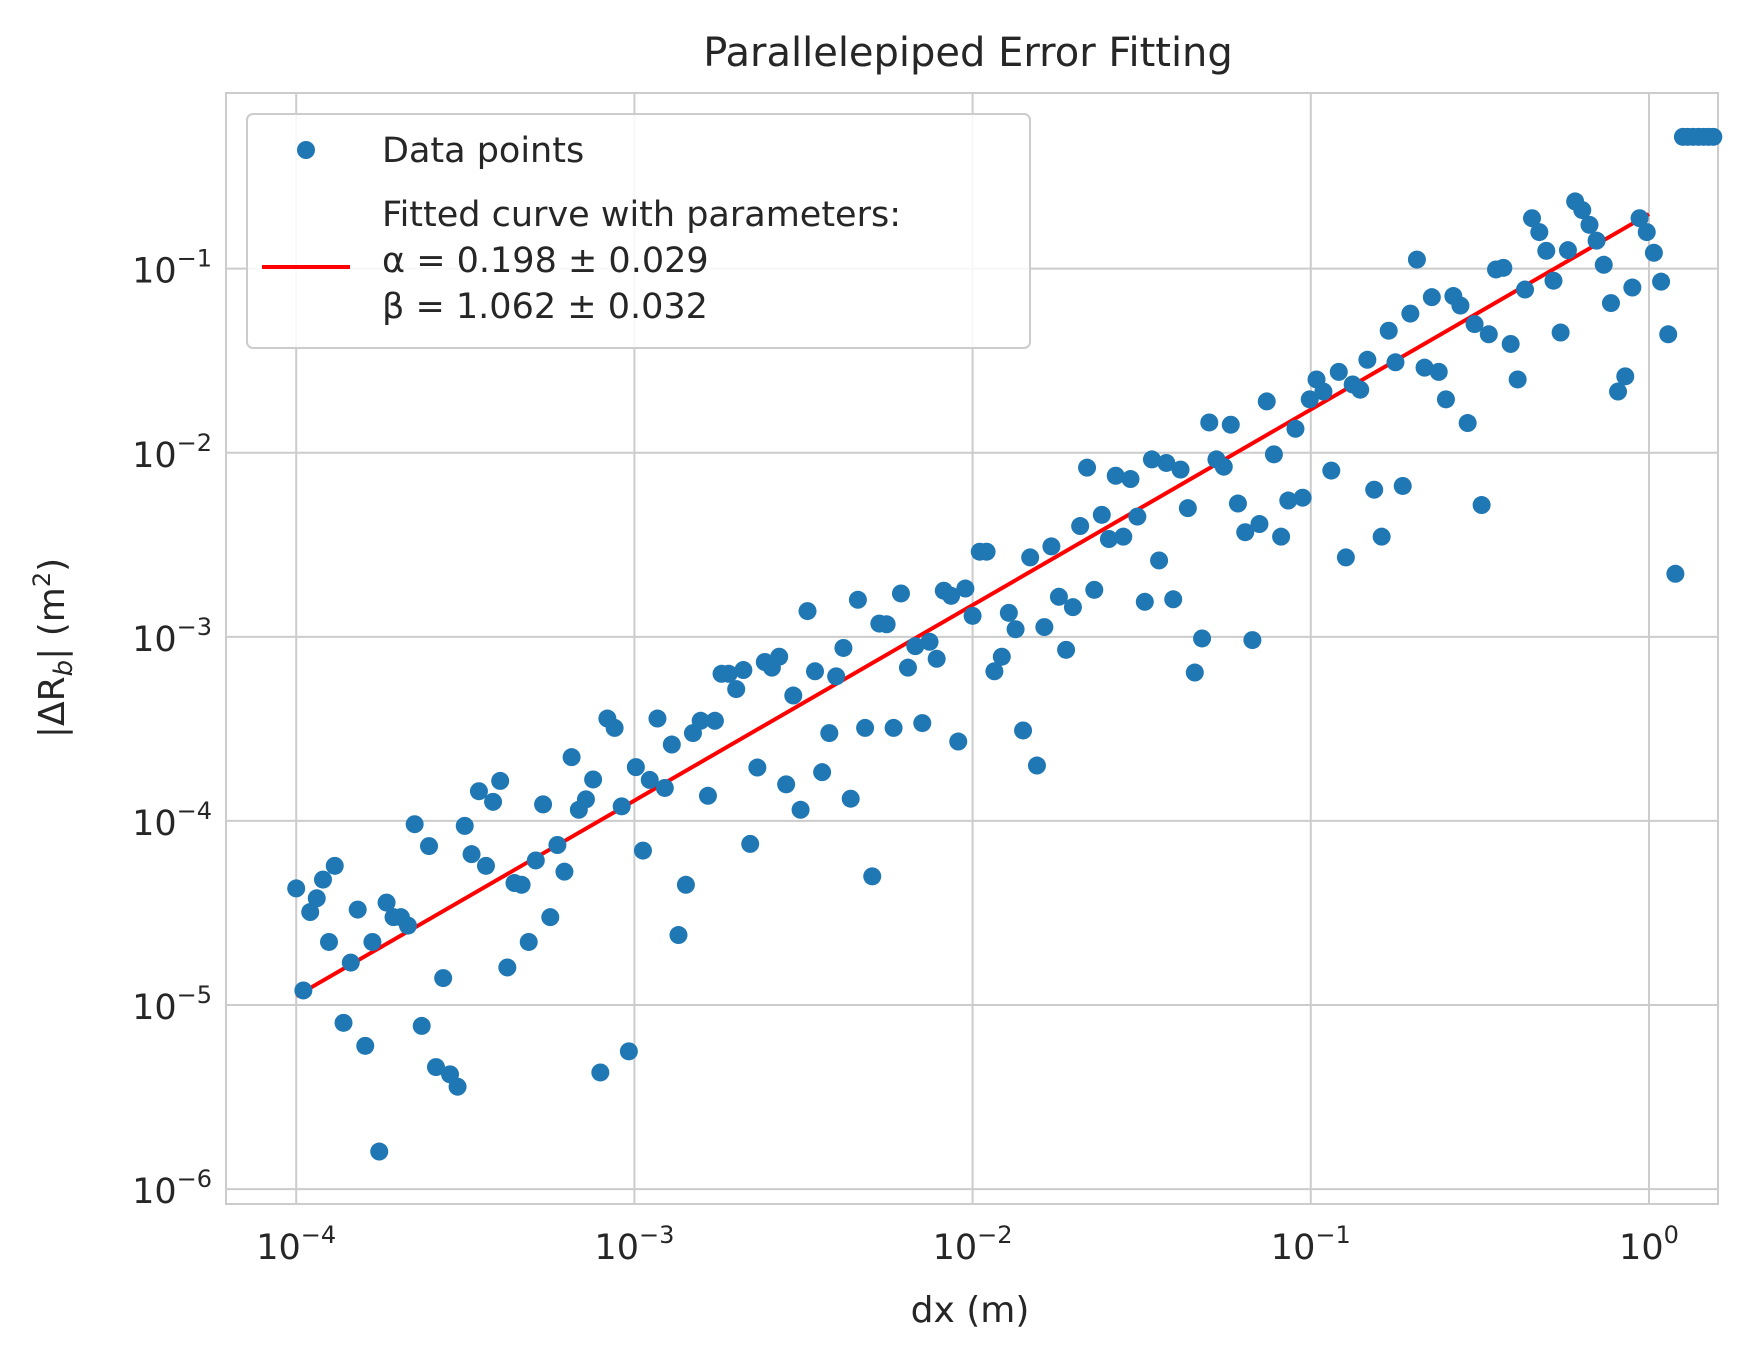  Describe the element at coordinates (64, 668) in the screenshot. I see `y-axis-label-subscript: b` at that location.